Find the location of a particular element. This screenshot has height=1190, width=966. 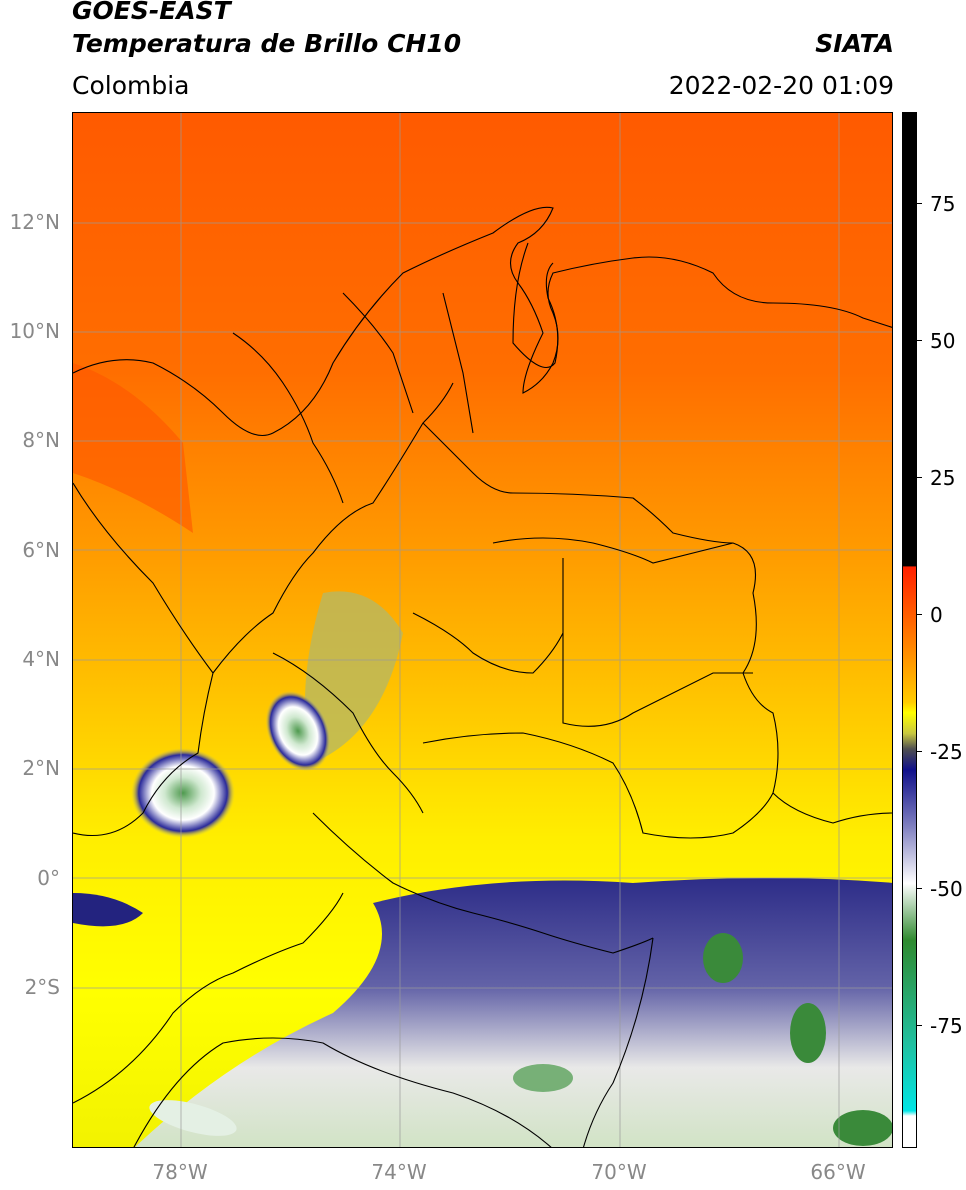

lat-label-12N: 12°N is located at coordinates (34, 222).